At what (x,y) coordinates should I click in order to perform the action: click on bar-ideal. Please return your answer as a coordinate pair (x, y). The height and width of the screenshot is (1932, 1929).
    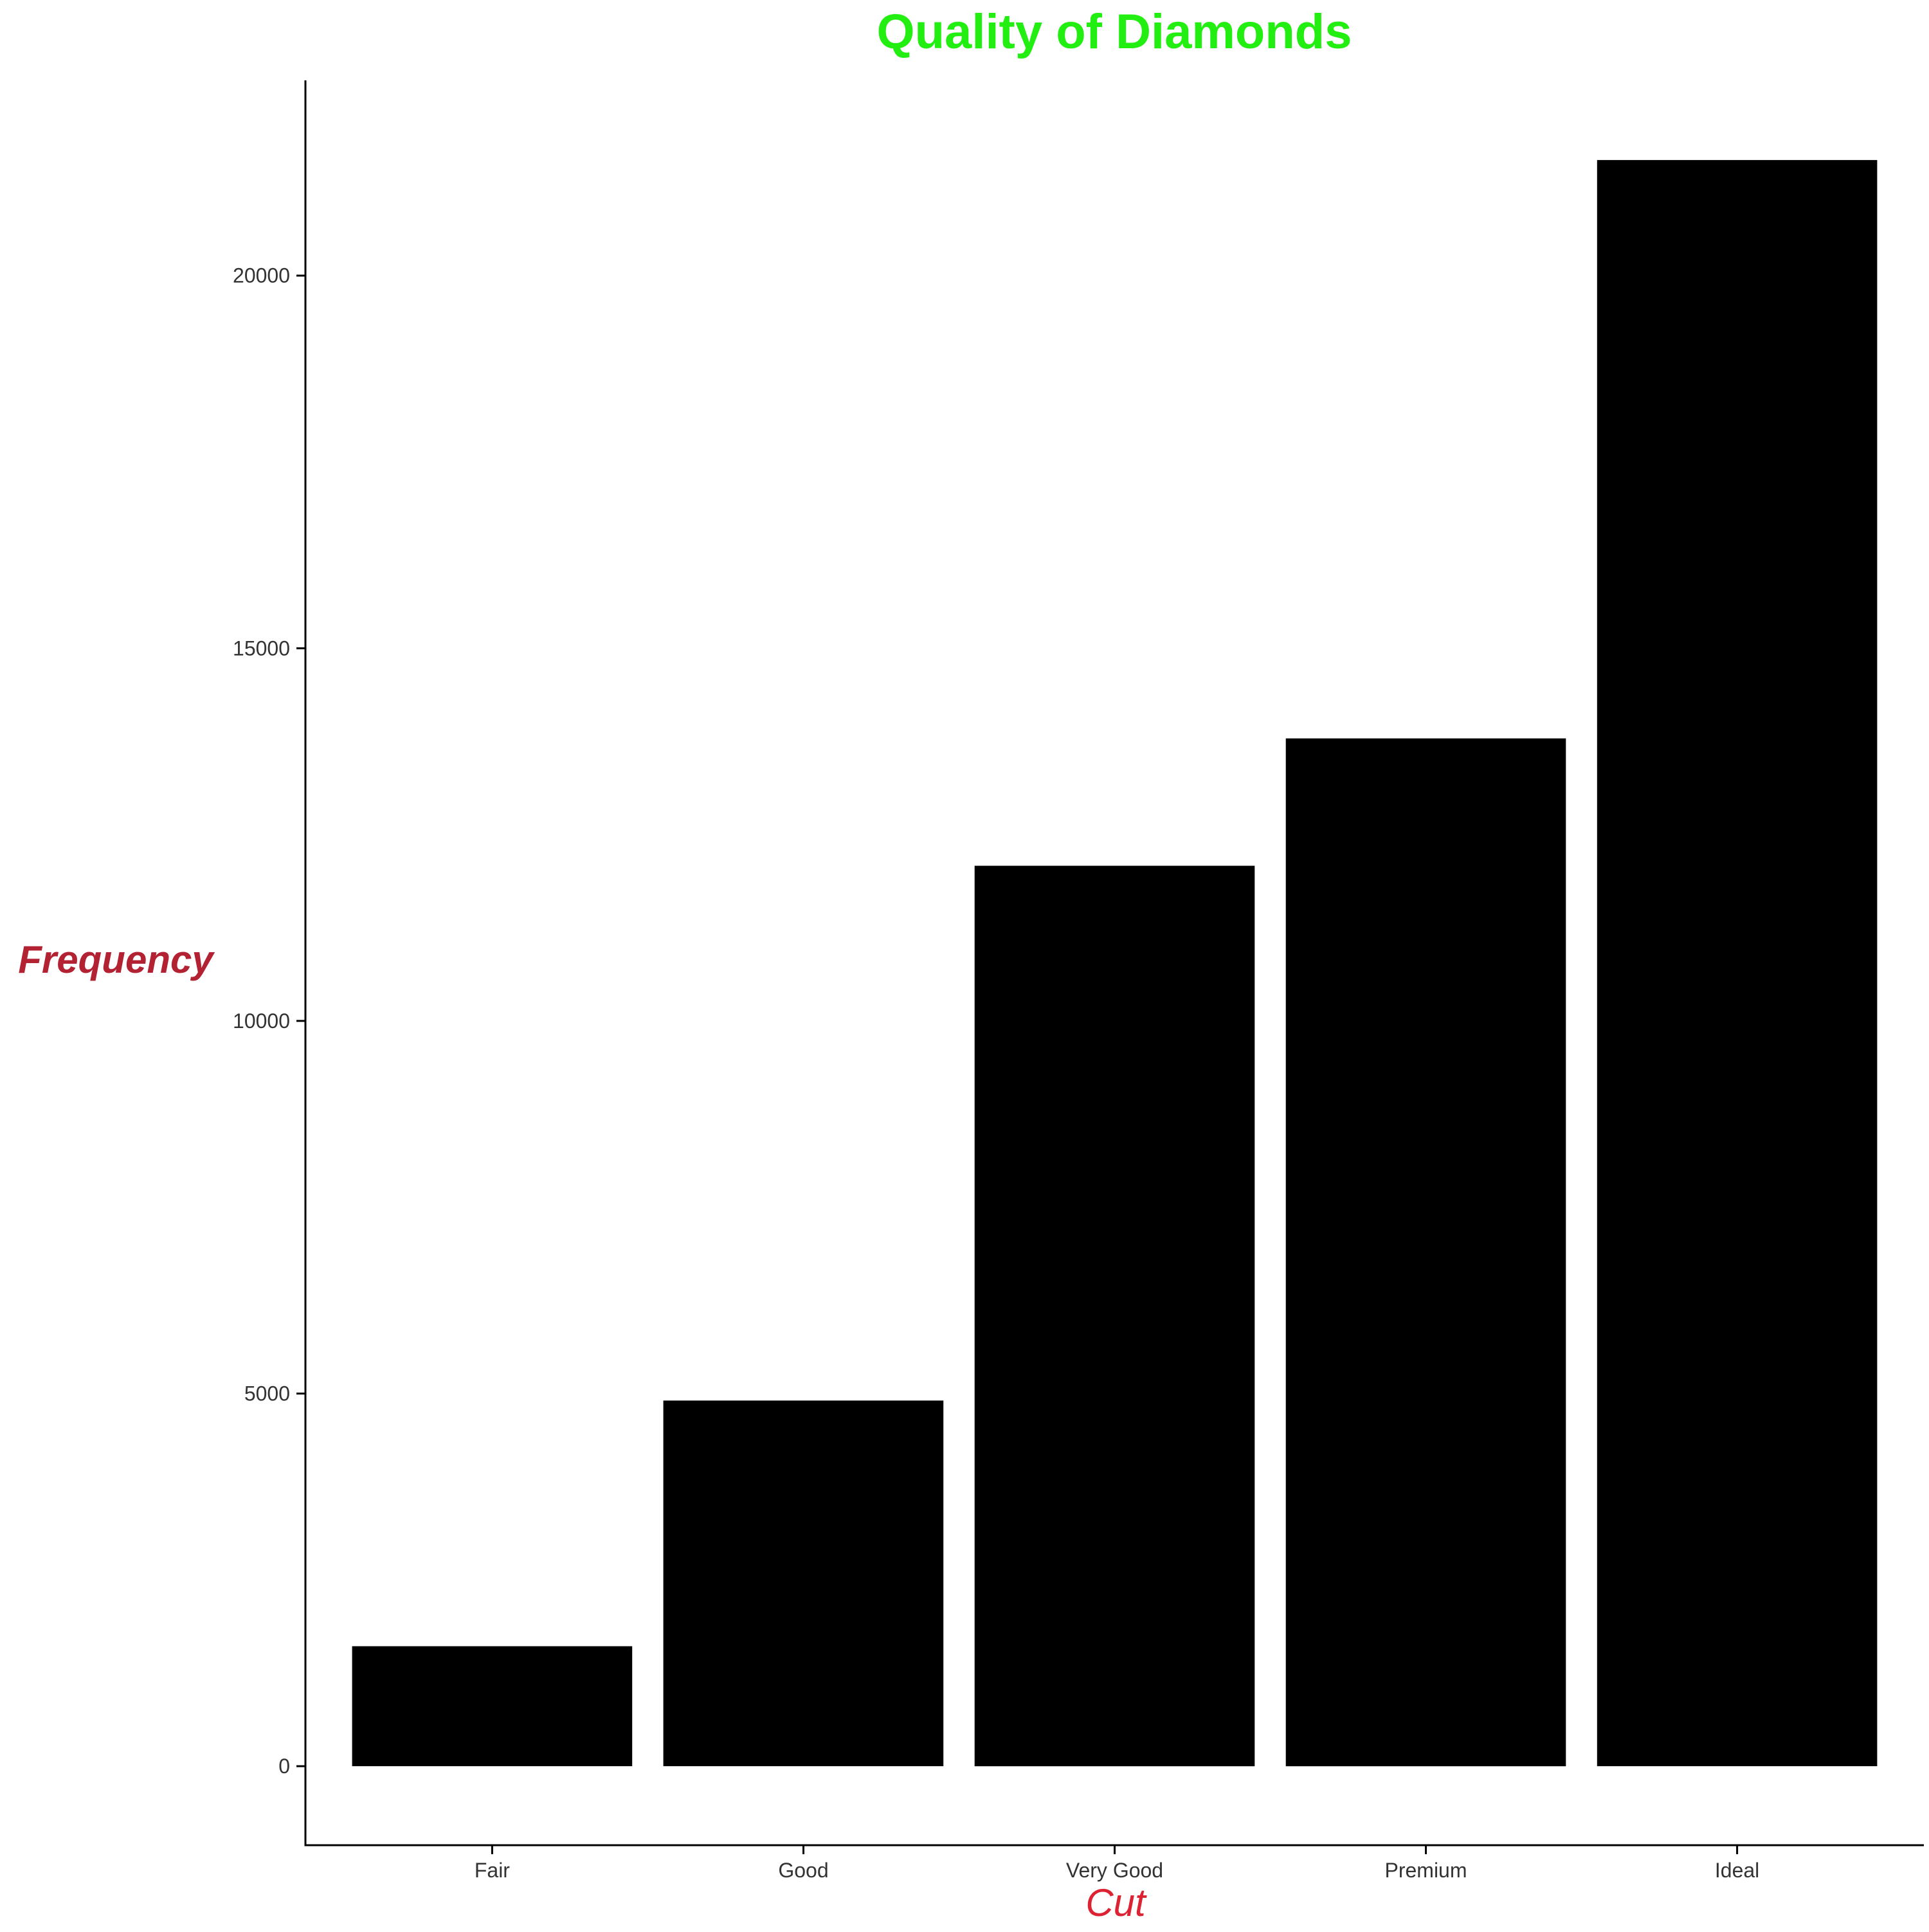
    Looking at the image, I should click on (1737, 963).